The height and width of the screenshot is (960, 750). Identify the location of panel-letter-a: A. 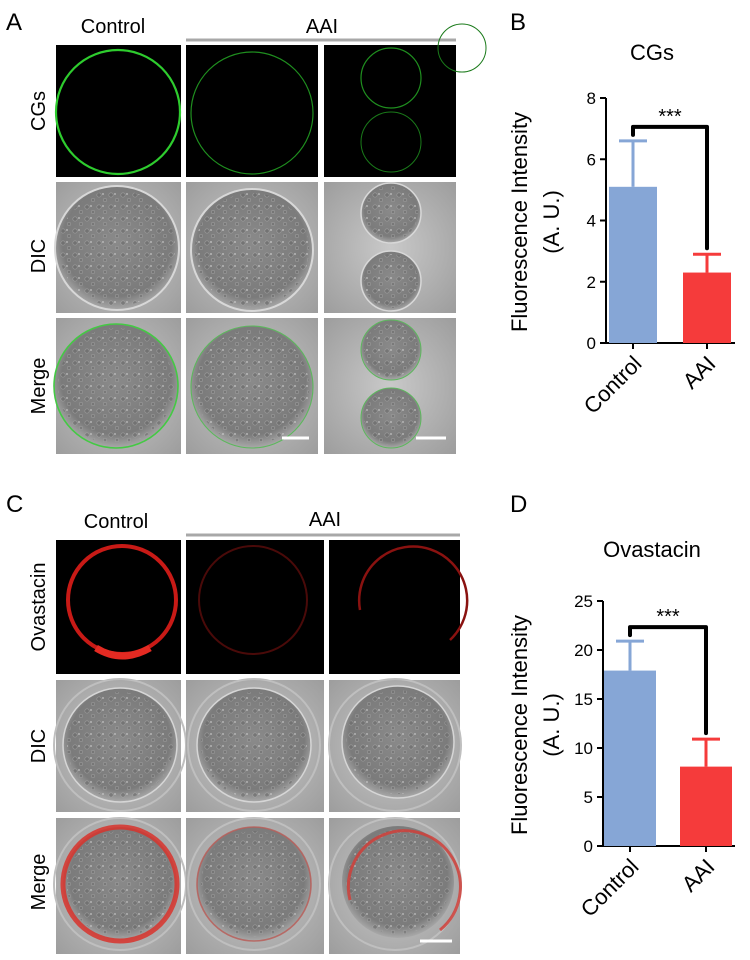
(14, 22).